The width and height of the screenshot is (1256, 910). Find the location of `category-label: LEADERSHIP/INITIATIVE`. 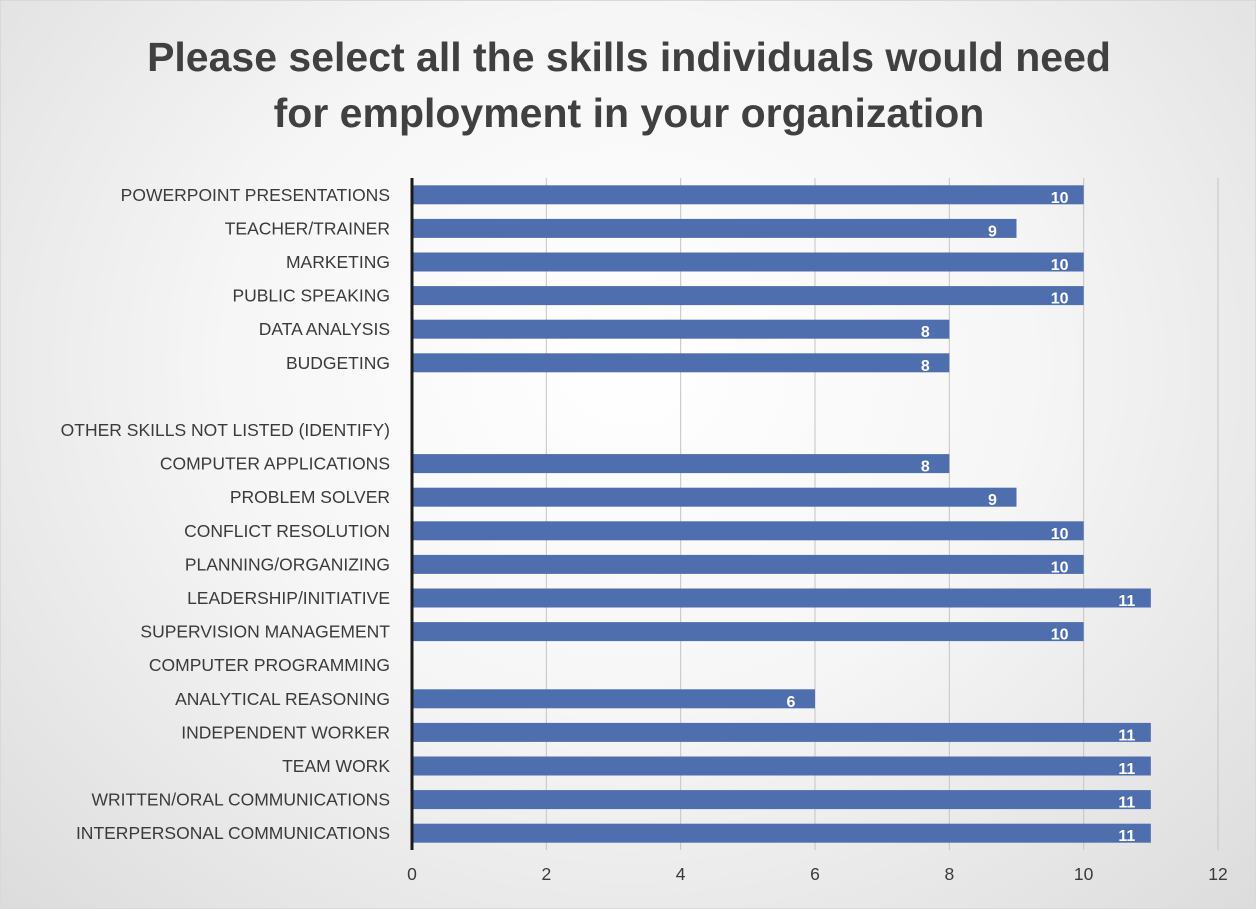

category-label: LEADERSHIP/INITIATIVE is located at coordinates (288, 598).